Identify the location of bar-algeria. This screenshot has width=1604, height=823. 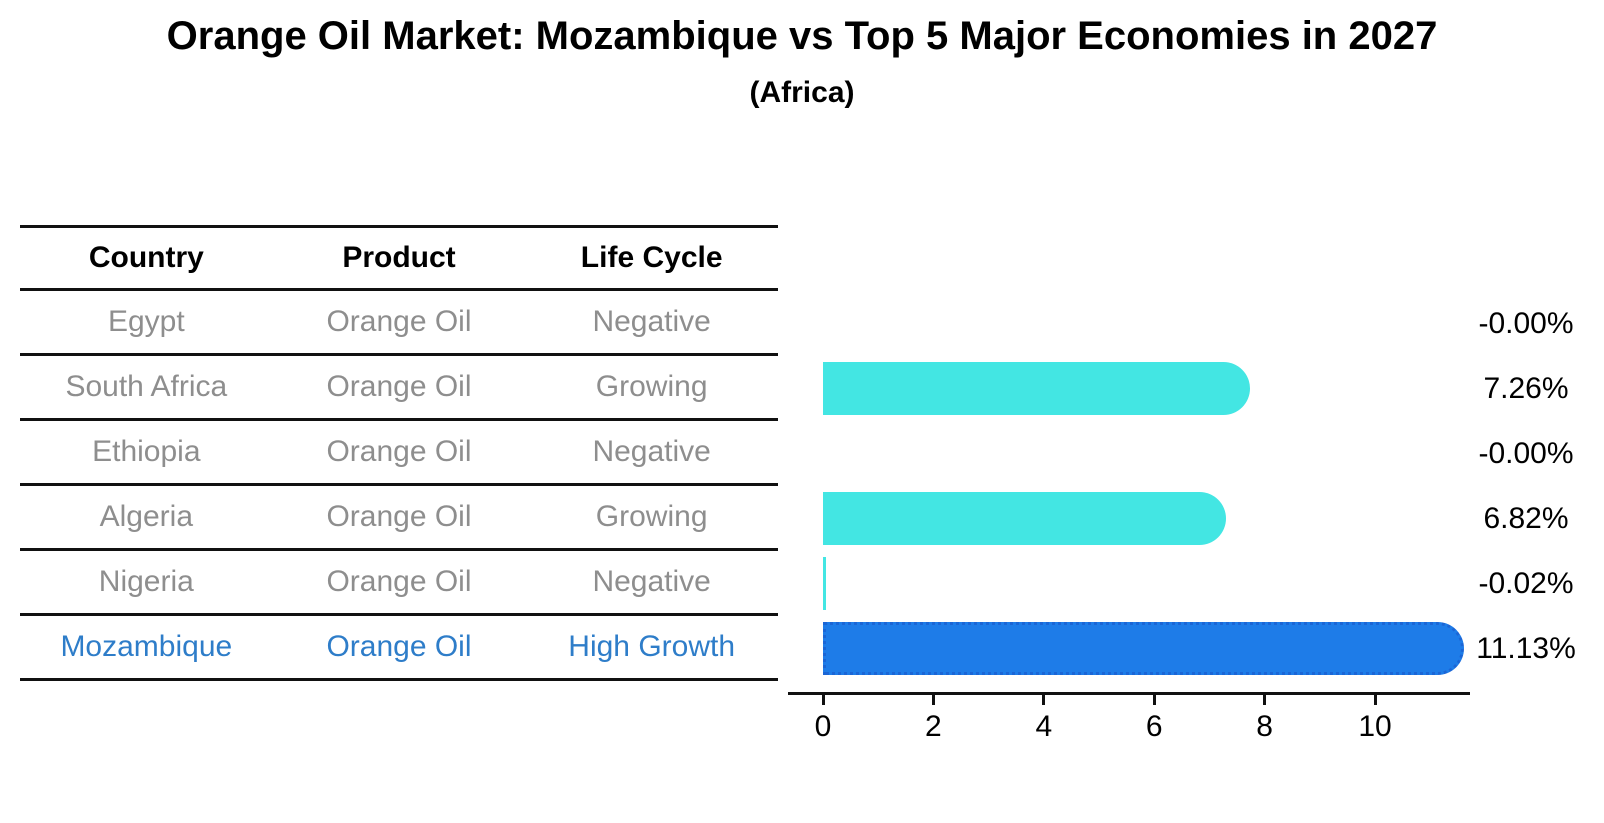
(1024, 518).